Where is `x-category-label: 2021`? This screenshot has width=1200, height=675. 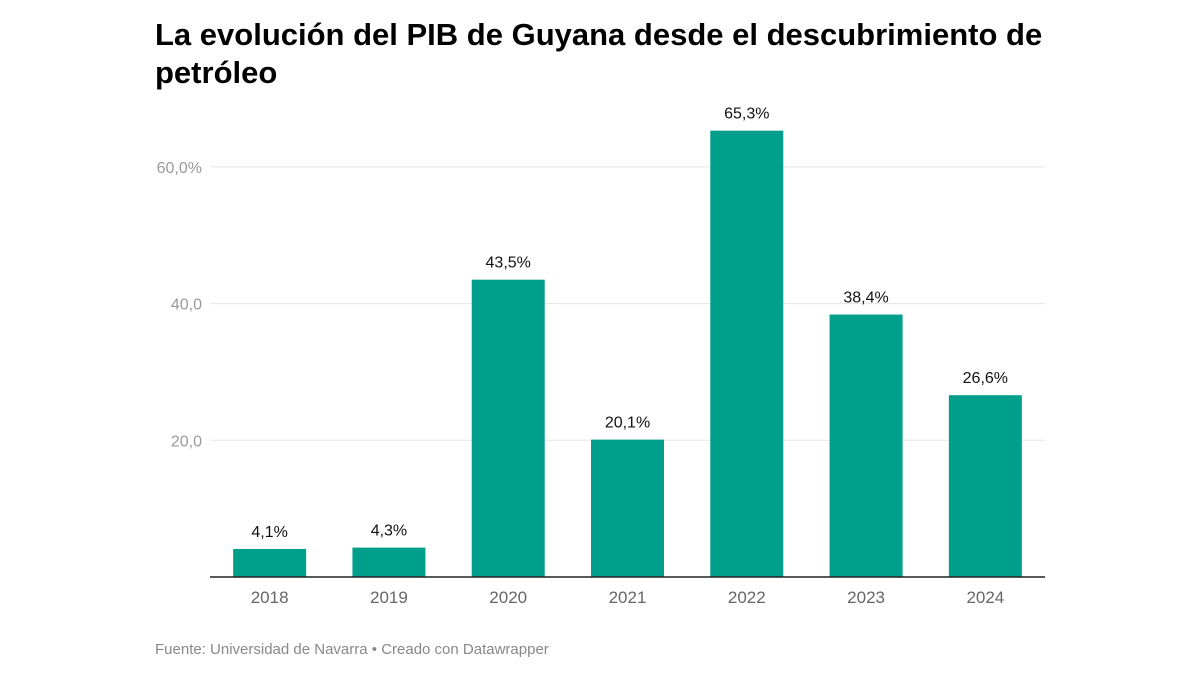 x-category-label: 2021 is located at coordinates (628, 597).